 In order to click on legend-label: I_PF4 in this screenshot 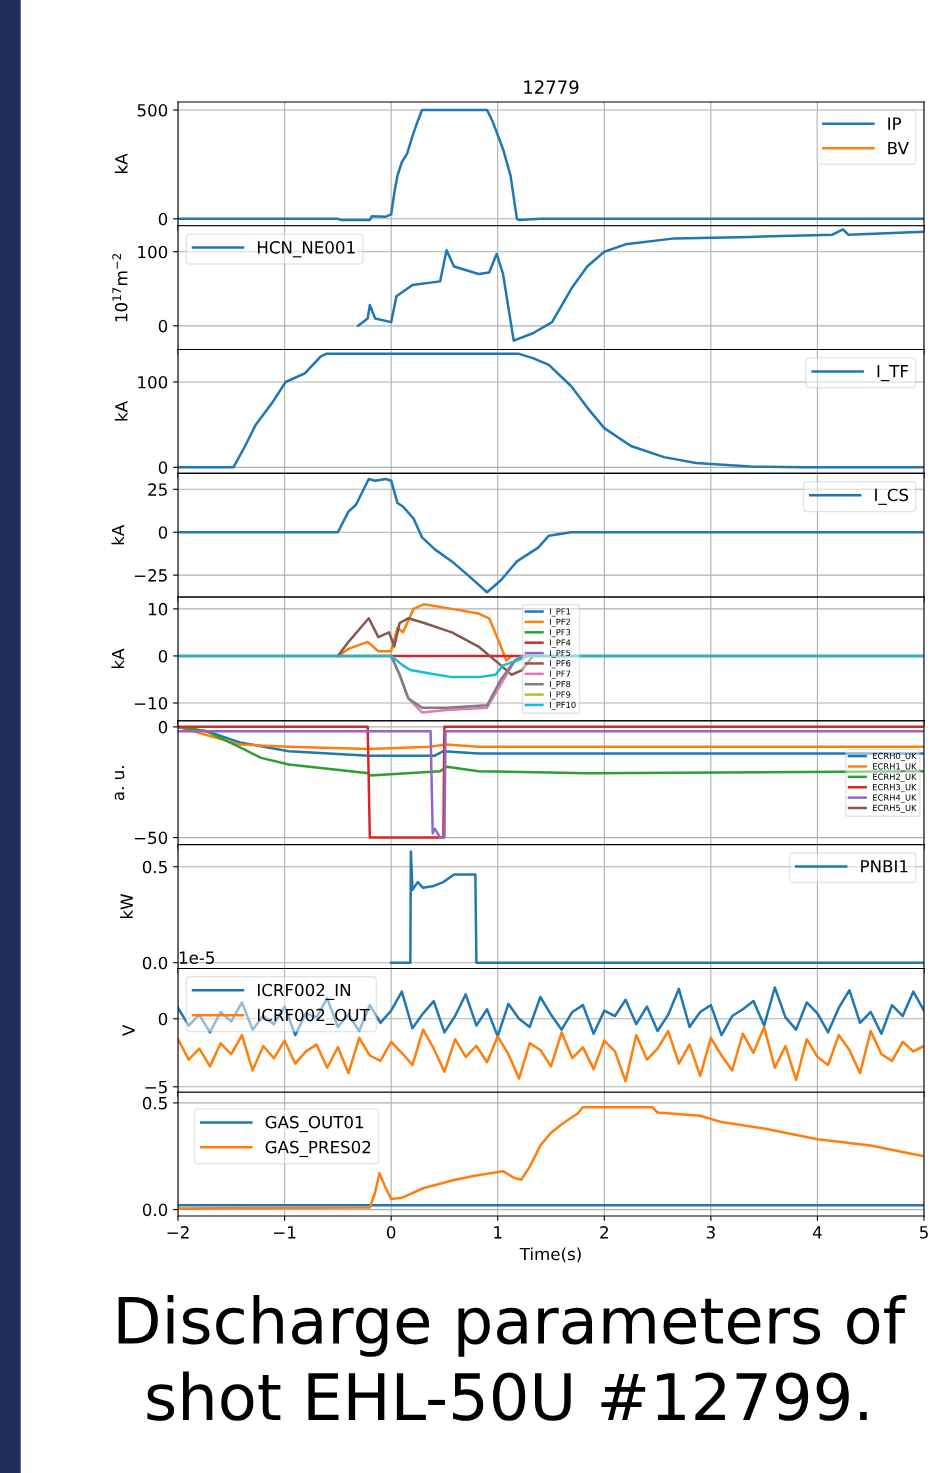, I will do `click(560, 643)`.